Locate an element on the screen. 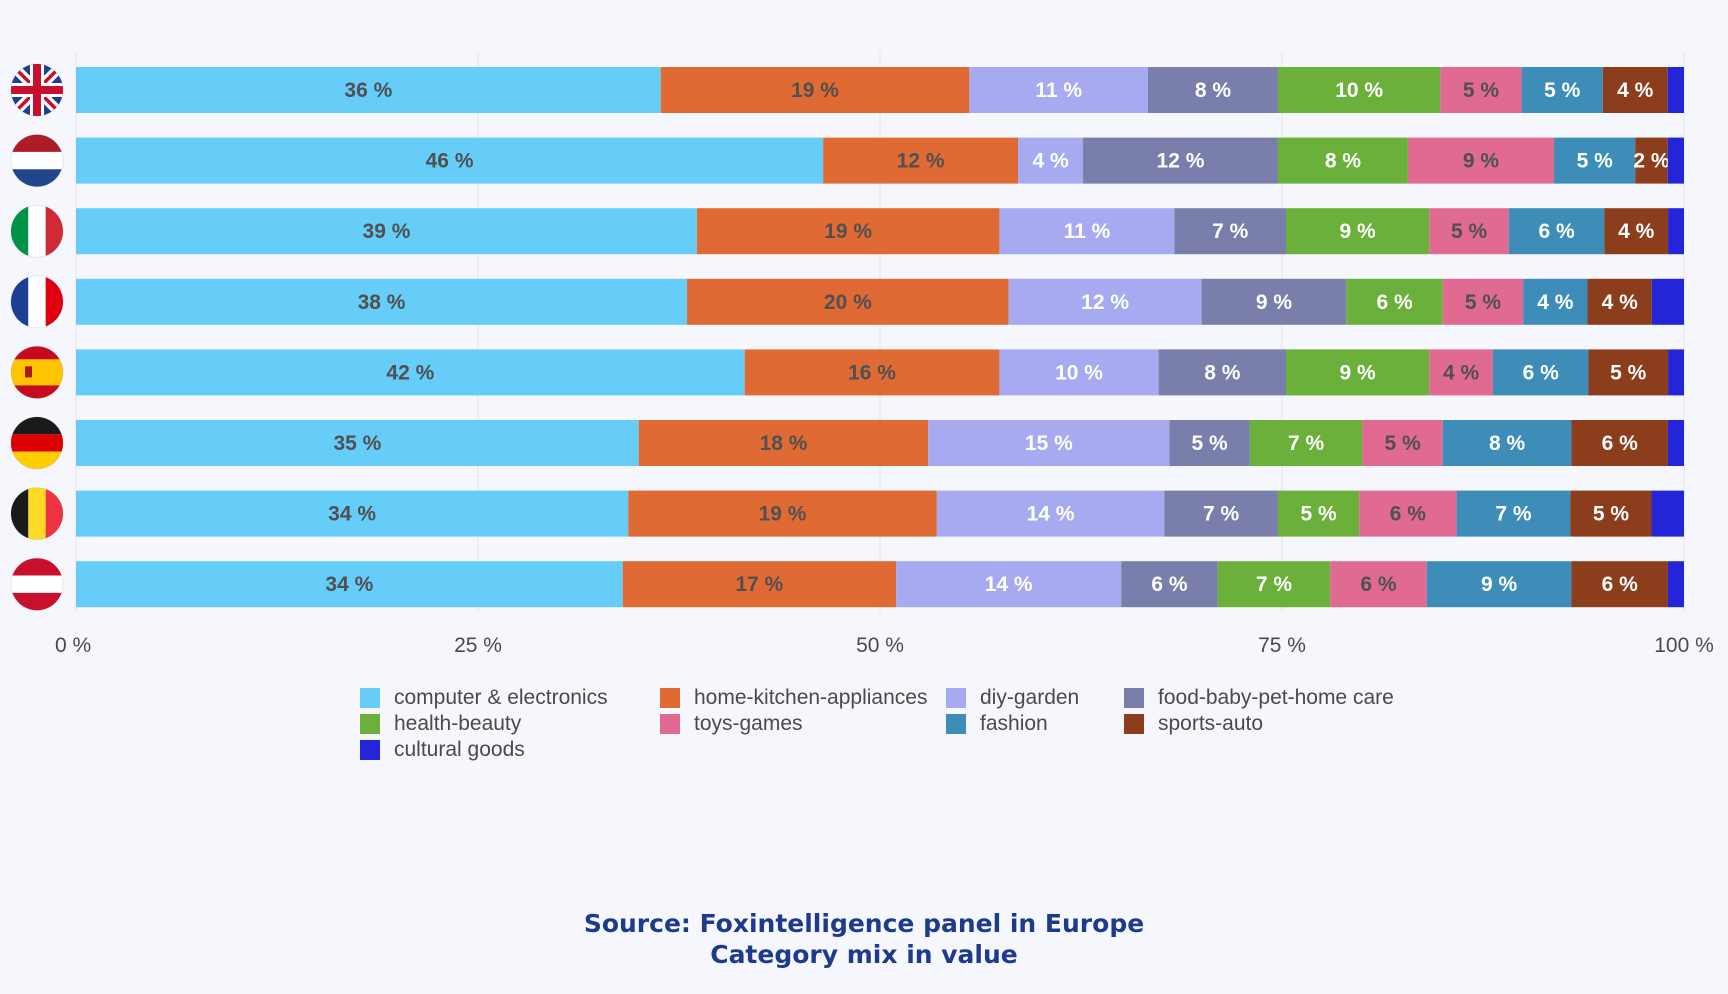 This screenshot has width=1728, height=994. x-axis: 0 % 25 % 50 % 75 % 100 % is located at coordinates (884, 645).